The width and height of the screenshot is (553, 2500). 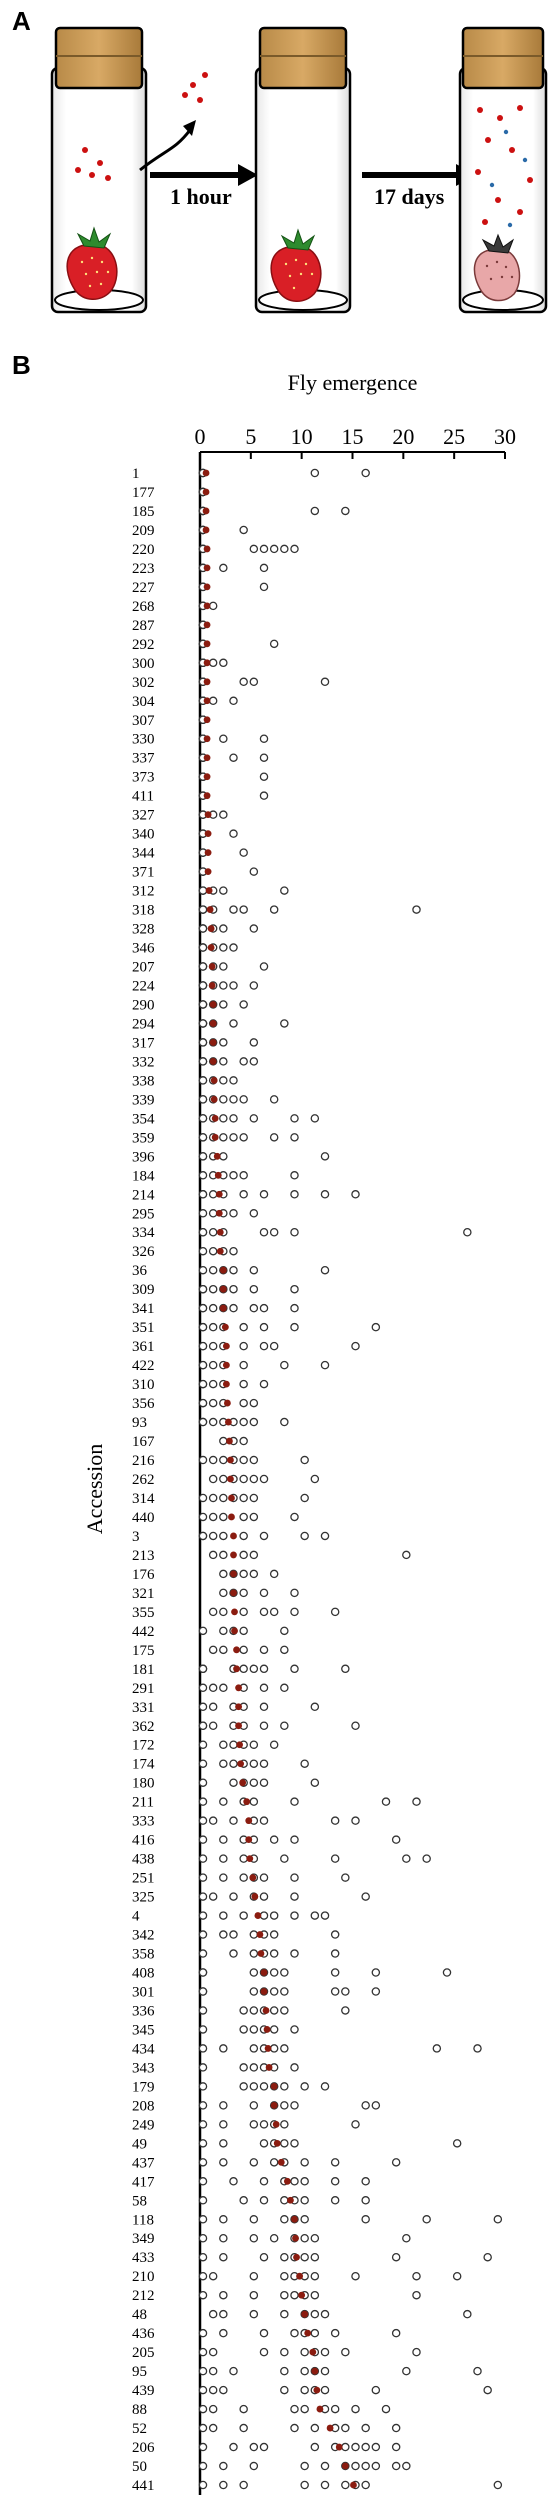 I want to click on accession-label-291: 291, so click(x=143, y=1689).